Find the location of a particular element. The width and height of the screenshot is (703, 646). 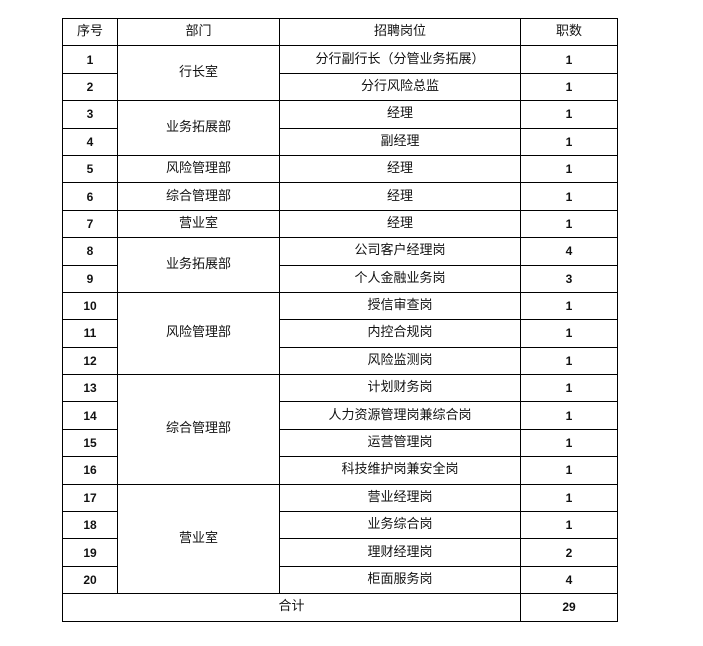

header-no: 序号 is located at coordinates (90, 32).